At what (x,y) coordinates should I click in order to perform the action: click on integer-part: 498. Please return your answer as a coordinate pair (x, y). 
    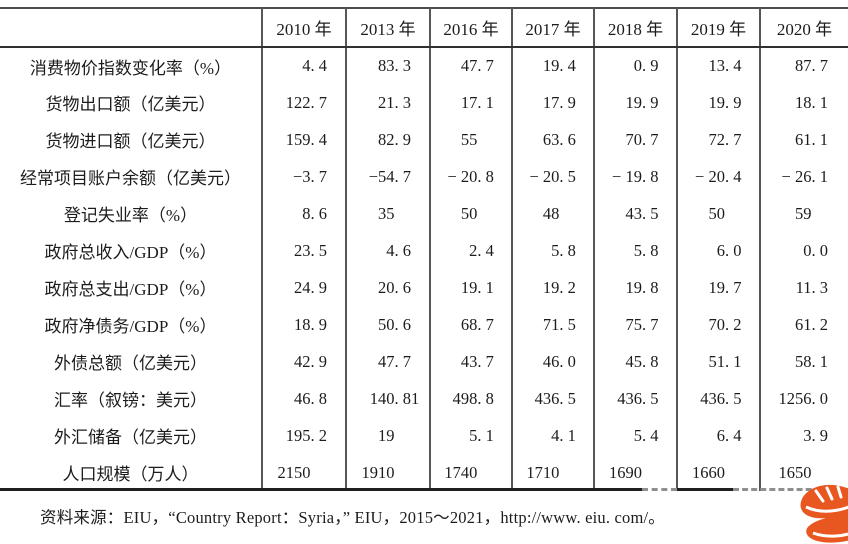
    Looking at the image, I should click on (465, 398).